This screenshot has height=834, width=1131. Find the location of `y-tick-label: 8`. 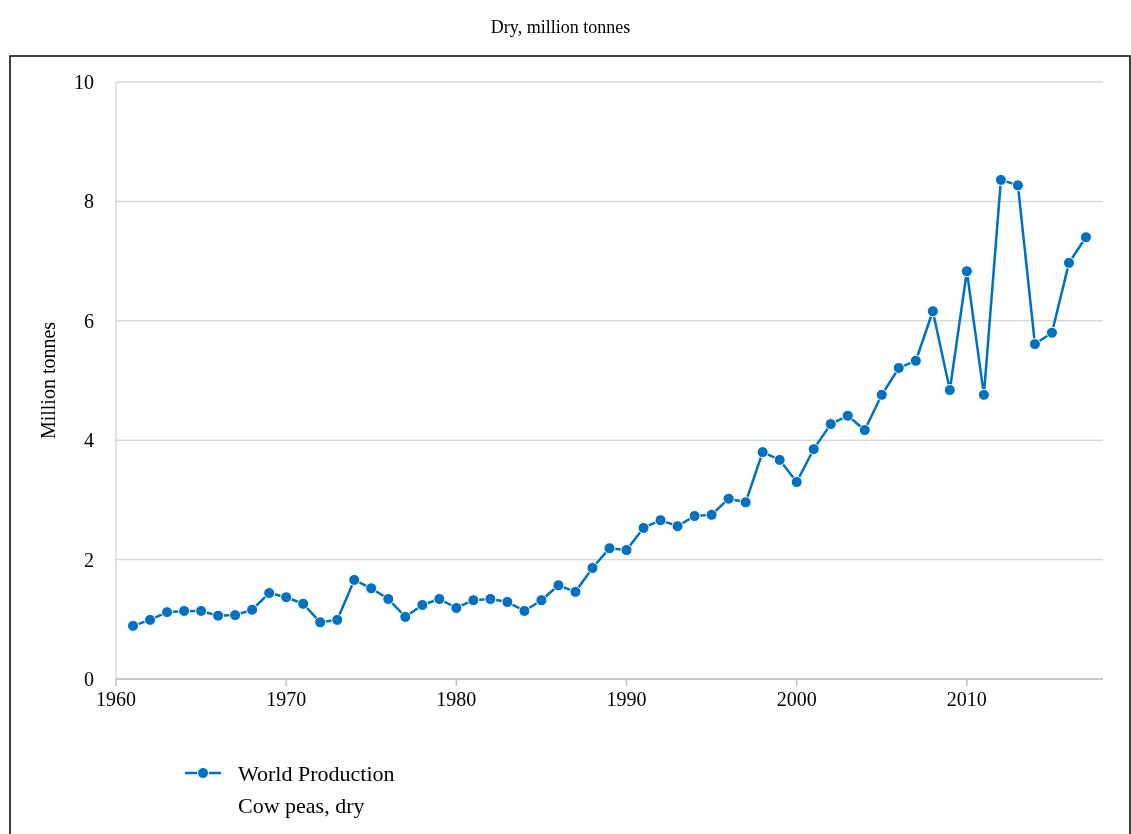

y-tick-label: 8 is located at coordinates (89, 201).